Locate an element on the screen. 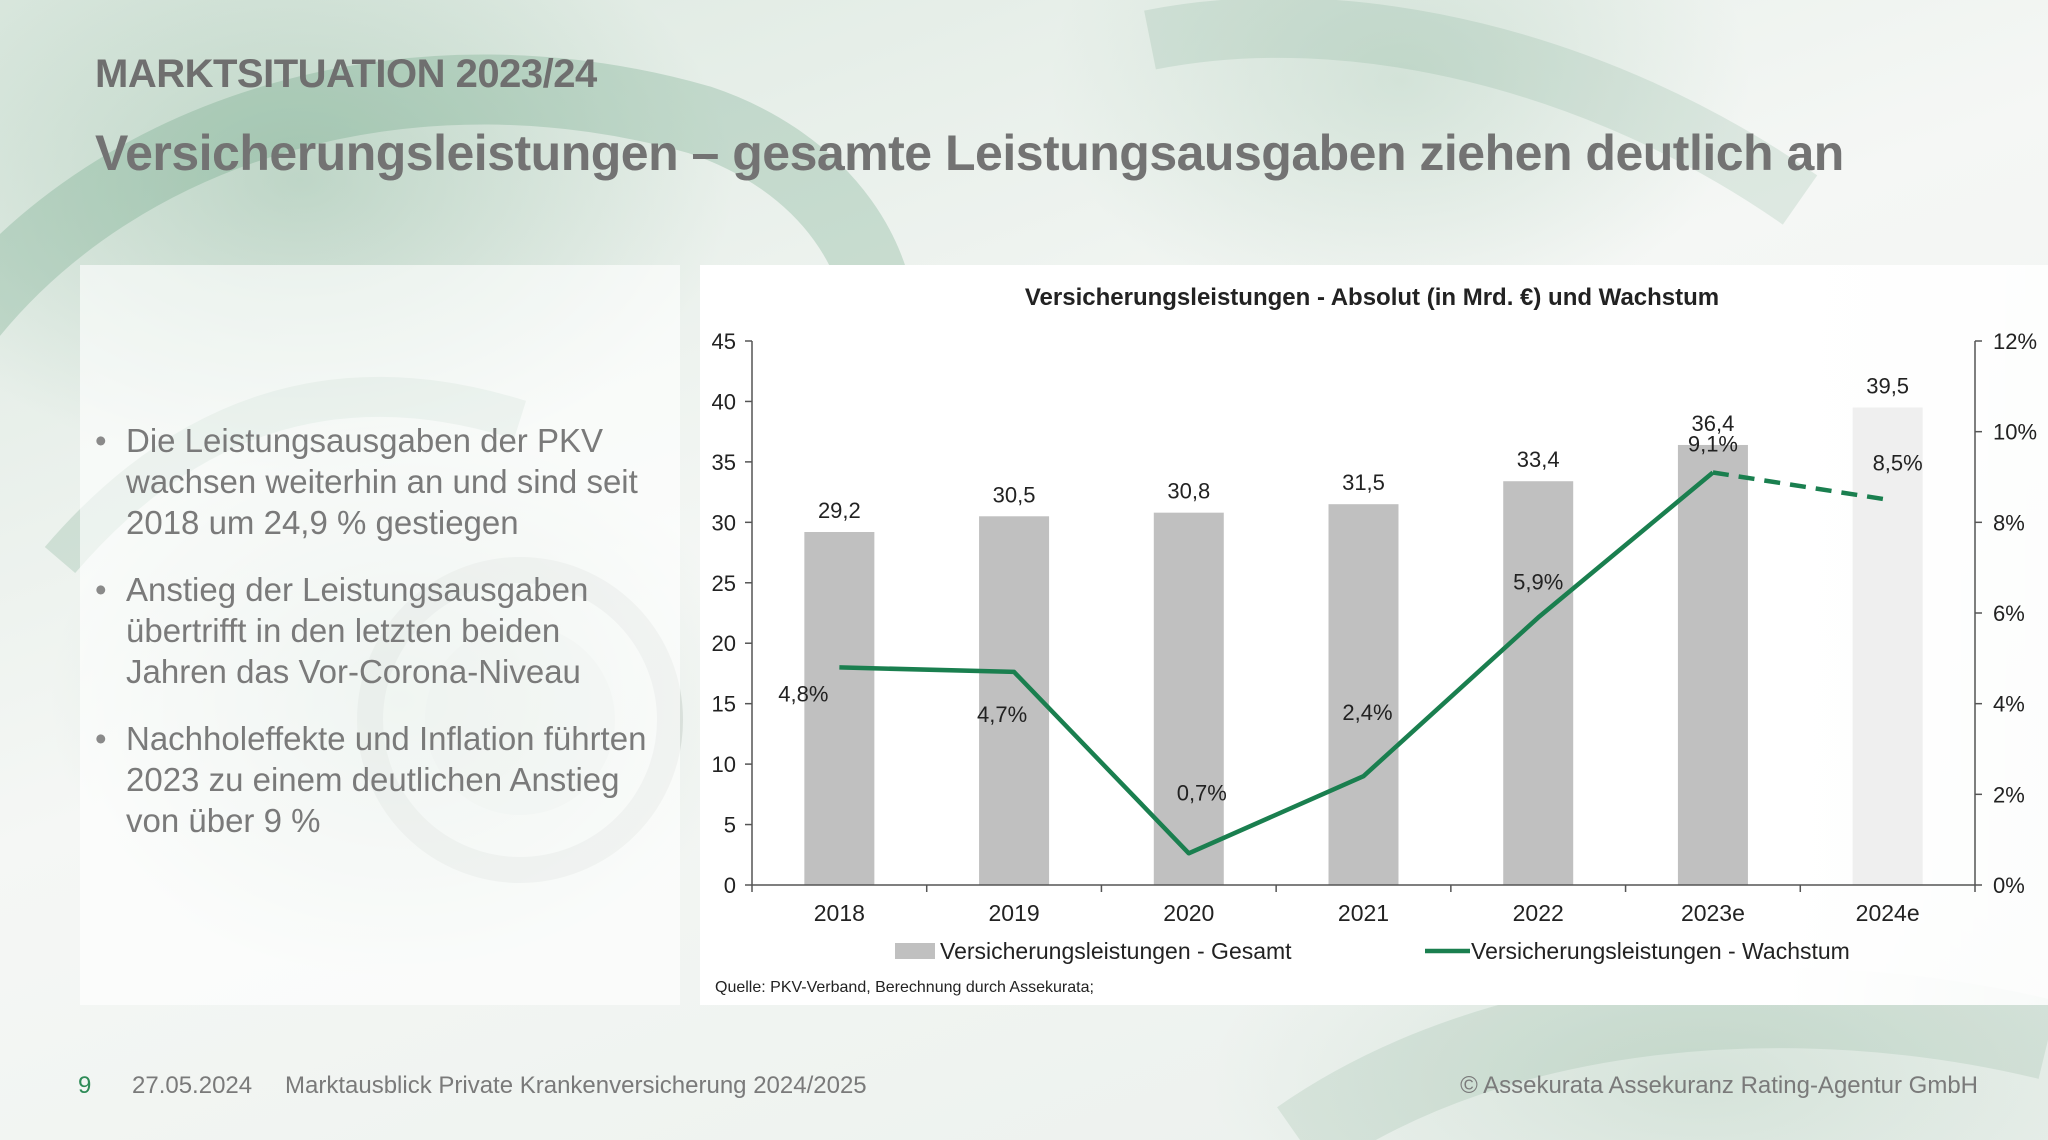 This screenshot has width=2048, height=1140. y-left-tick-label: 40 is located at coordinates (724, 401).